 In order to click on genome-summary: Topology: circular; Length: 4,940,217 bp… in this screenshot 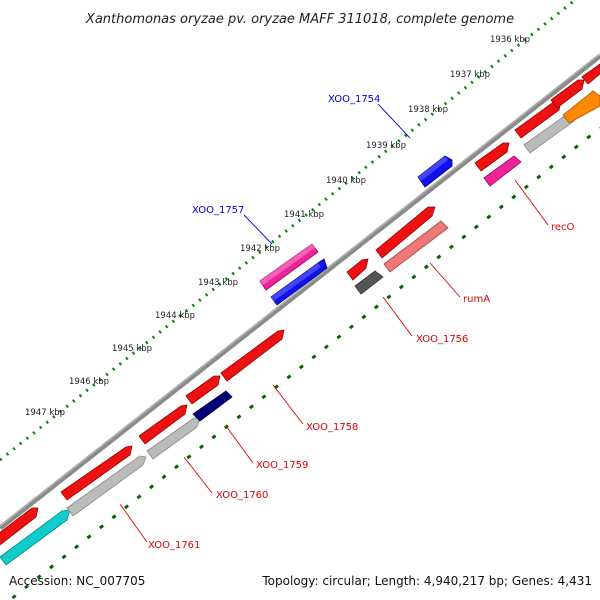, I will do `click(427, 581)`.